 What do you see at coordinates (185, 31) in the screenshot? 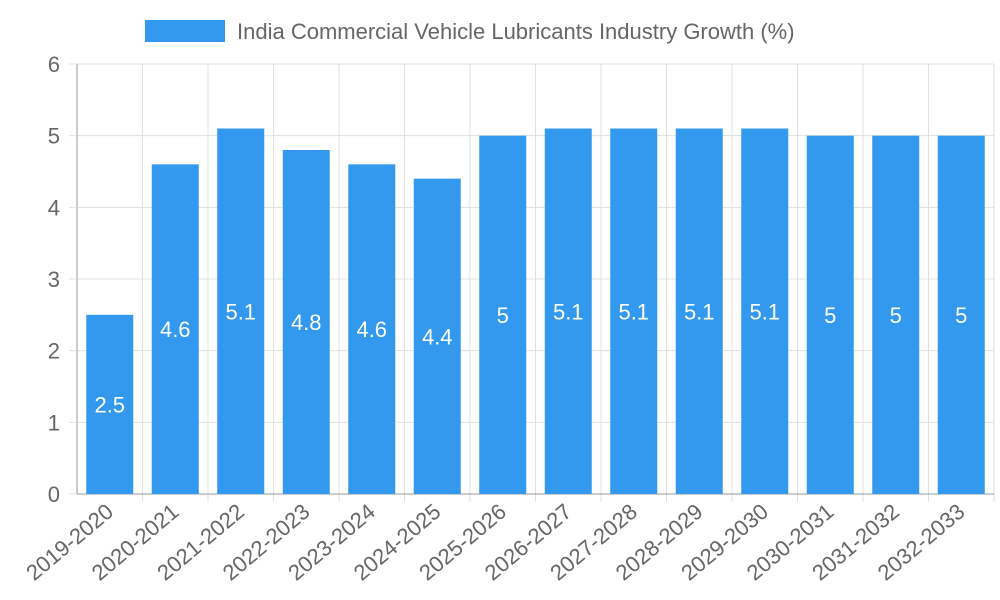
I see `legend-swatch` at bounding box center [185, 31].